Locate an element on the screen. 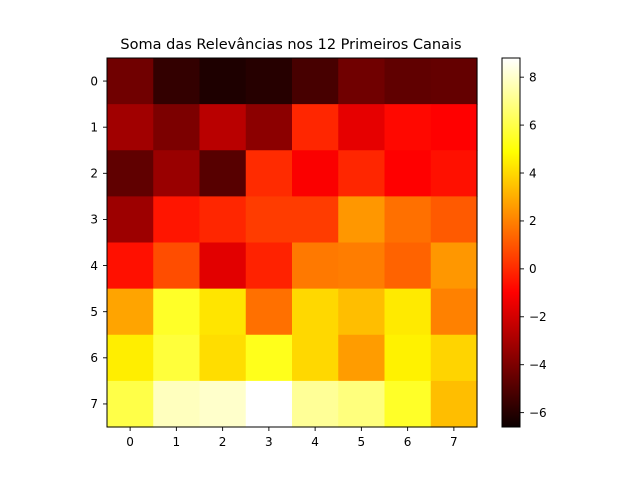 This screenshot has height=480, width=640. heatmap-cell-r7-c3 is located at coordinates (269, 404).